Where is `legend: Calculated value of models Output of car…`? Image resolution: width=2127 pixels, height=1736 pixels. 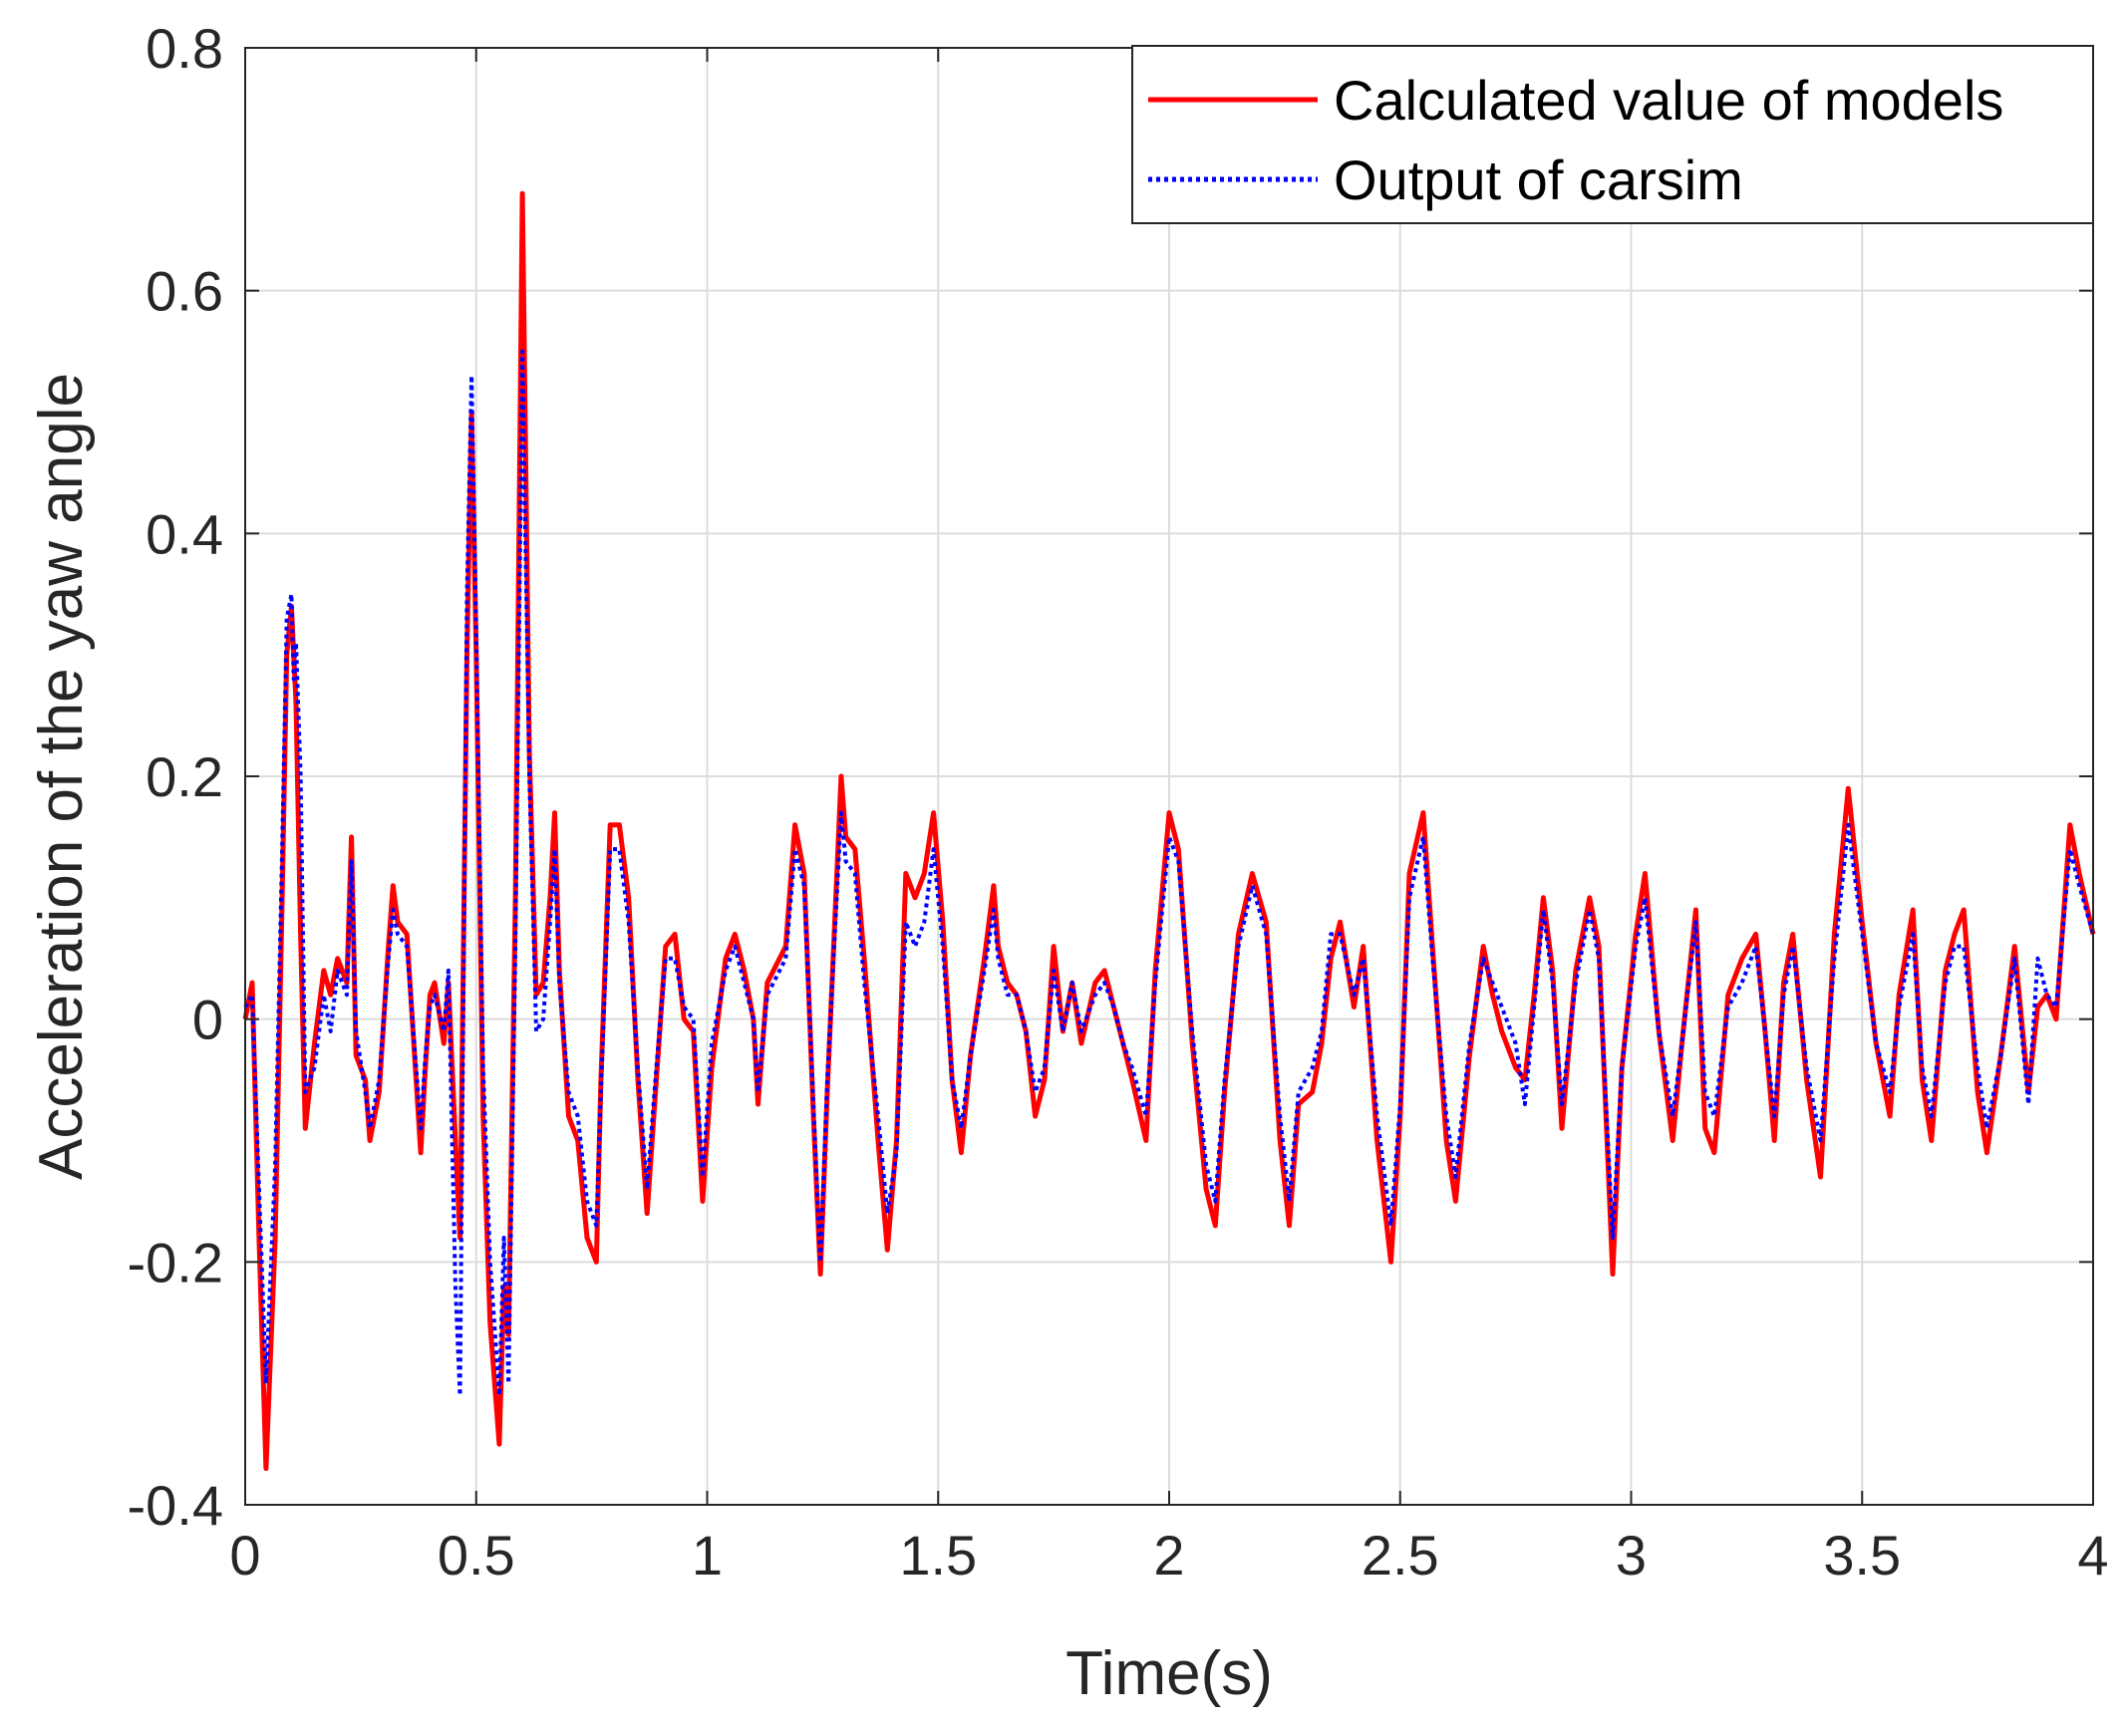
legend: Calculated value of models Output of car… is located at coordinates (1612, 134).